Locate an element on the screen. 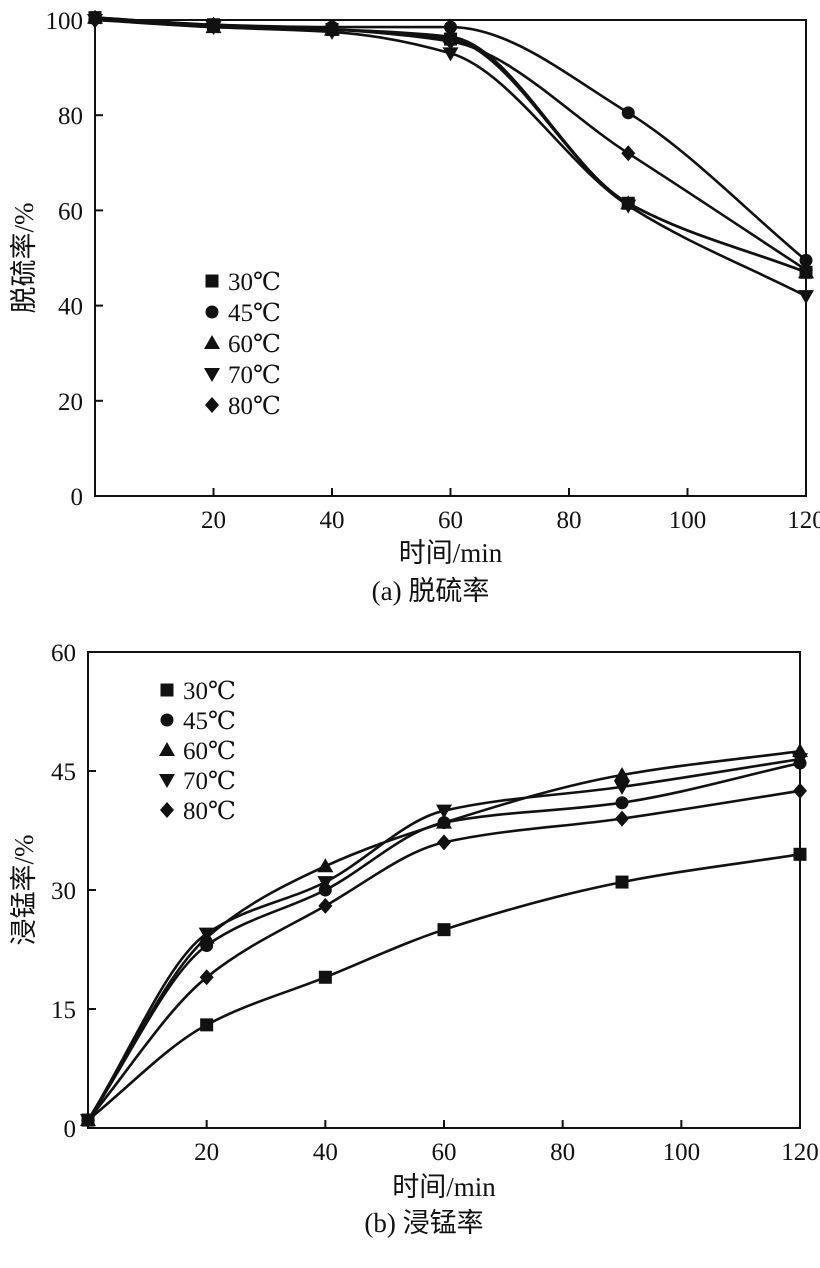  y-axis-label: 浸锰率/% is located at coordinates (24, 890).